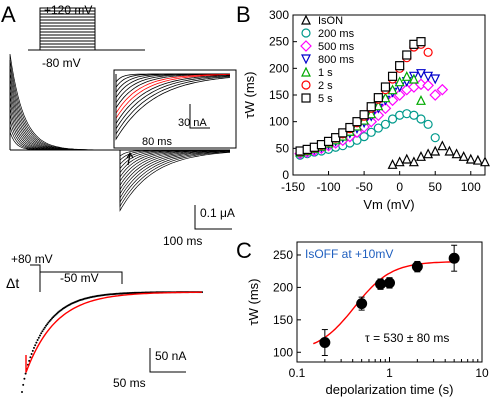 This screenshot has height=405, width=500. Describe the element at coordinates (330, 21) in the screenshot. I see `chart-b-legend-label: IsON` at that location.